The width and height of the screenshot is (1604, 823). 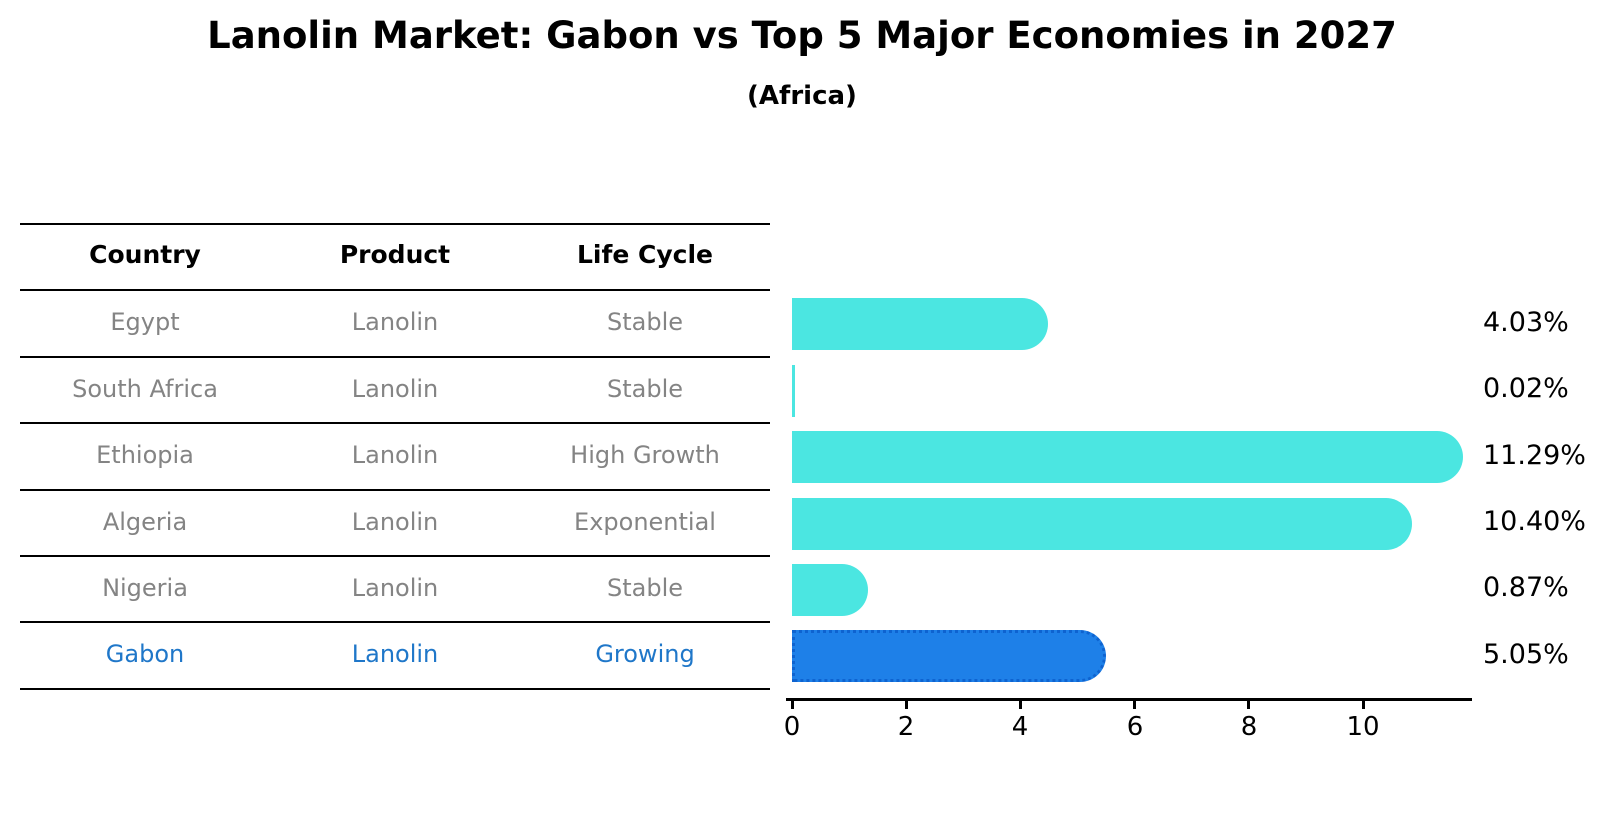 I want to click on bar-ethiopia, so click(x=1127, y=457).